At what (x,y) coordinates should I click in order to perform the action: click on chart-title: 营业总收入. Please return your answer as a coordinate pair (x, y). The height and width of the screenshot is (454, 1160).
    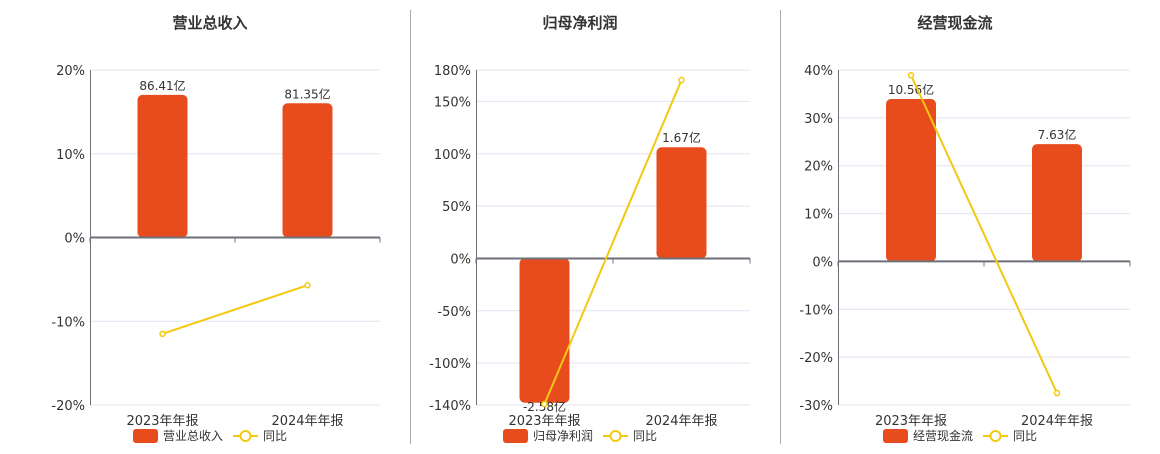
    Looking at the image, I should click on (209, 23).